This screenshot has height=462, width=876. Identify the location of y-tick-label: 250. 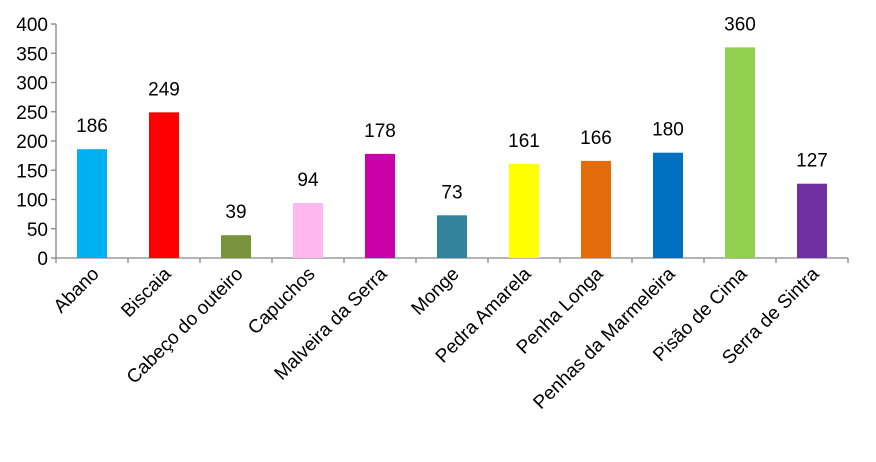
(32, 113).